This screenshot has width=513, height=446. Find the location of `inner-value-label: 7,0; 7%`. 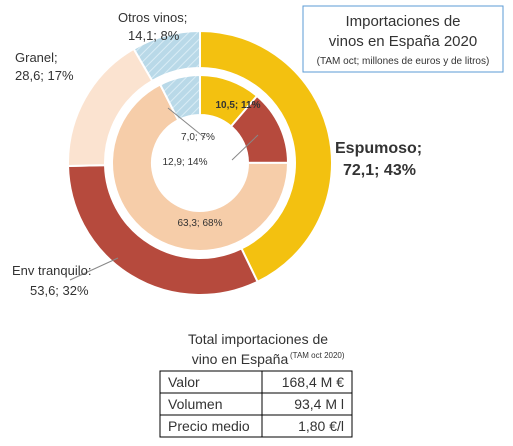

inner-value-label: 7,0; 7% is located at coordinates (198, 137).